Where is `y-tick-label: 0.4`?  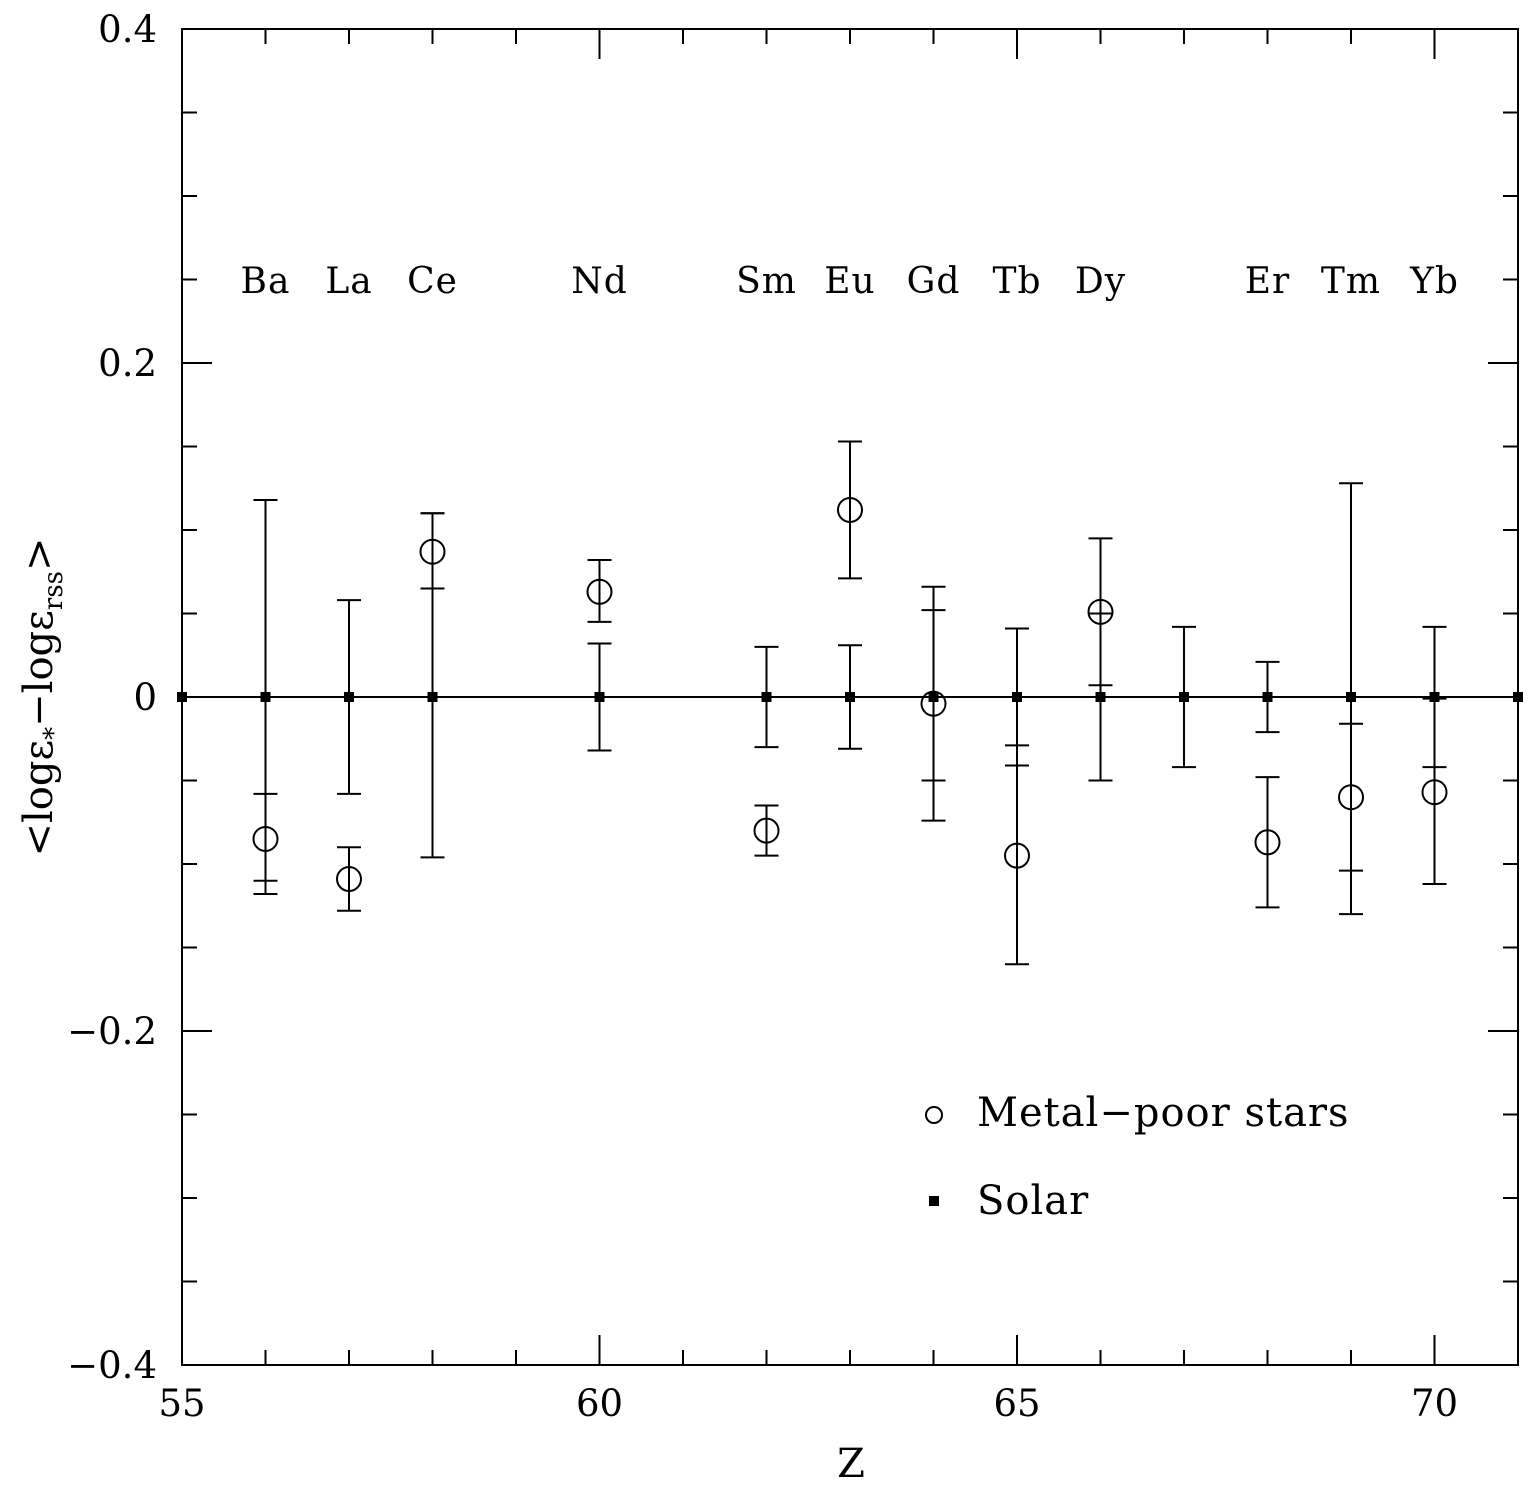 y-tick-label: 0.4 is located at coordinates (127, 29).